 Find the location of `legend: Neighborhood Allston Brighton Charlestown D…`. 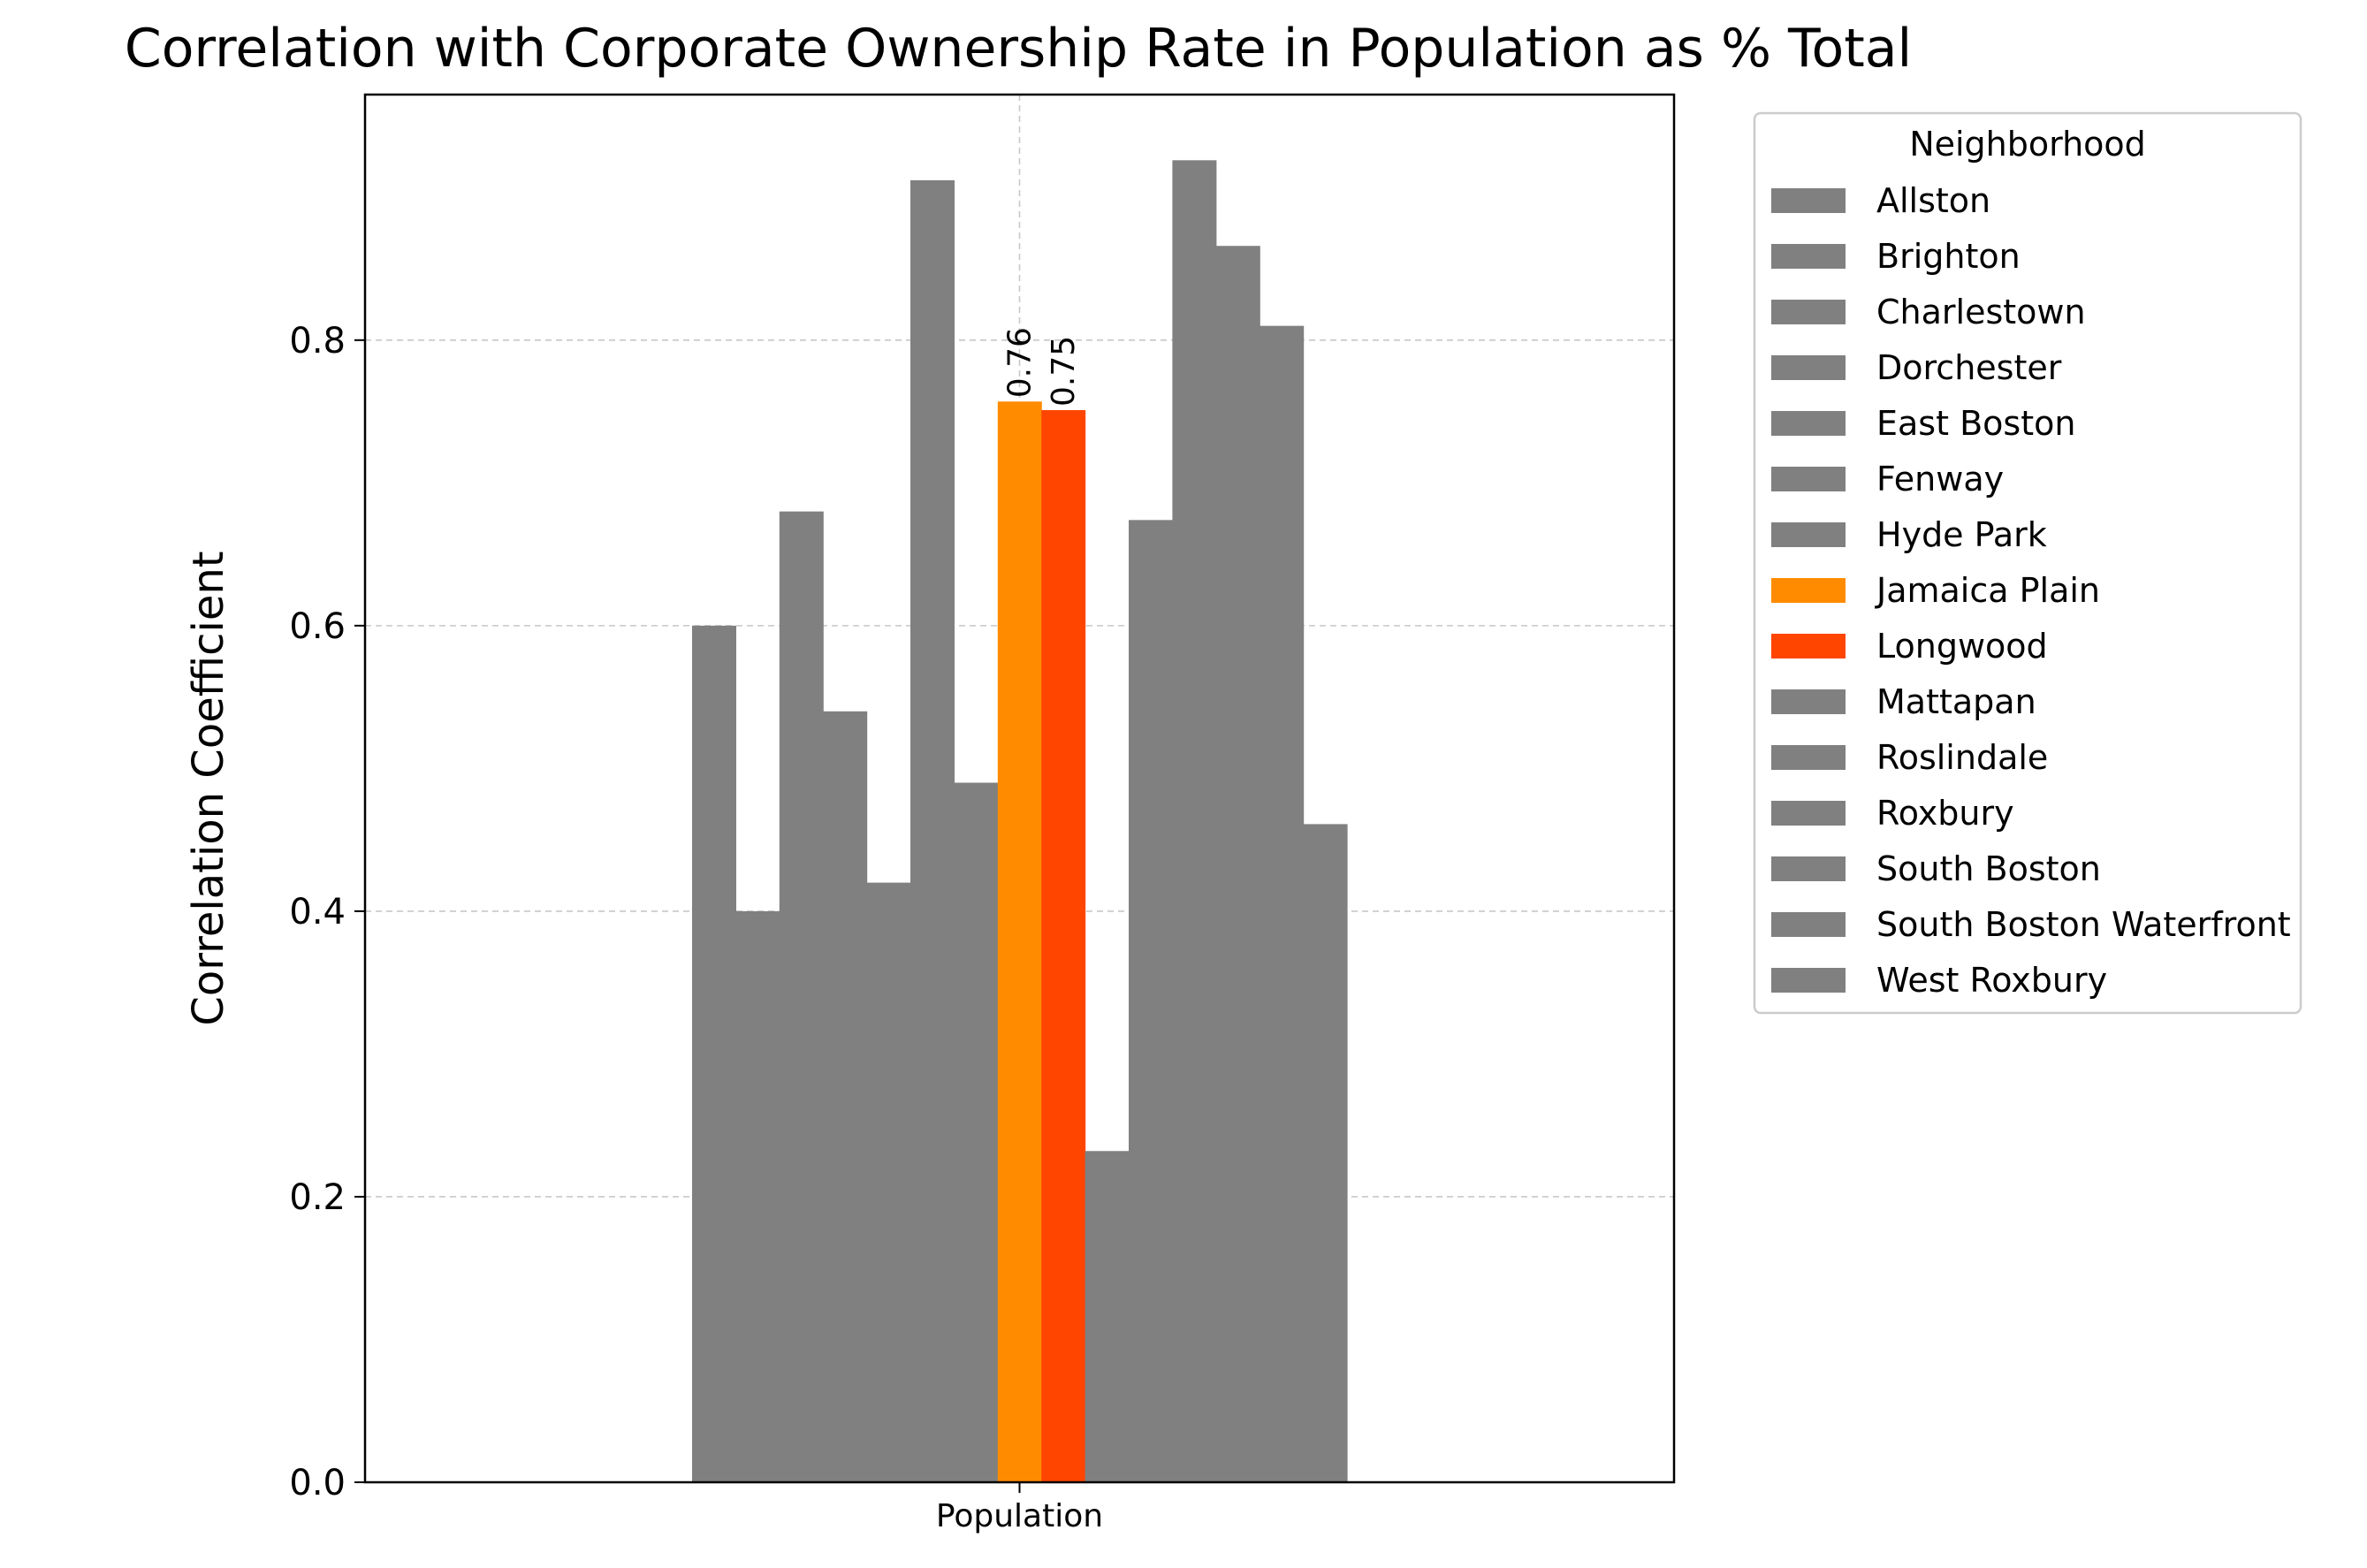

legend: Neighborhood Allston Brighton Charlestown D… is located at coordinates (2027, 563).